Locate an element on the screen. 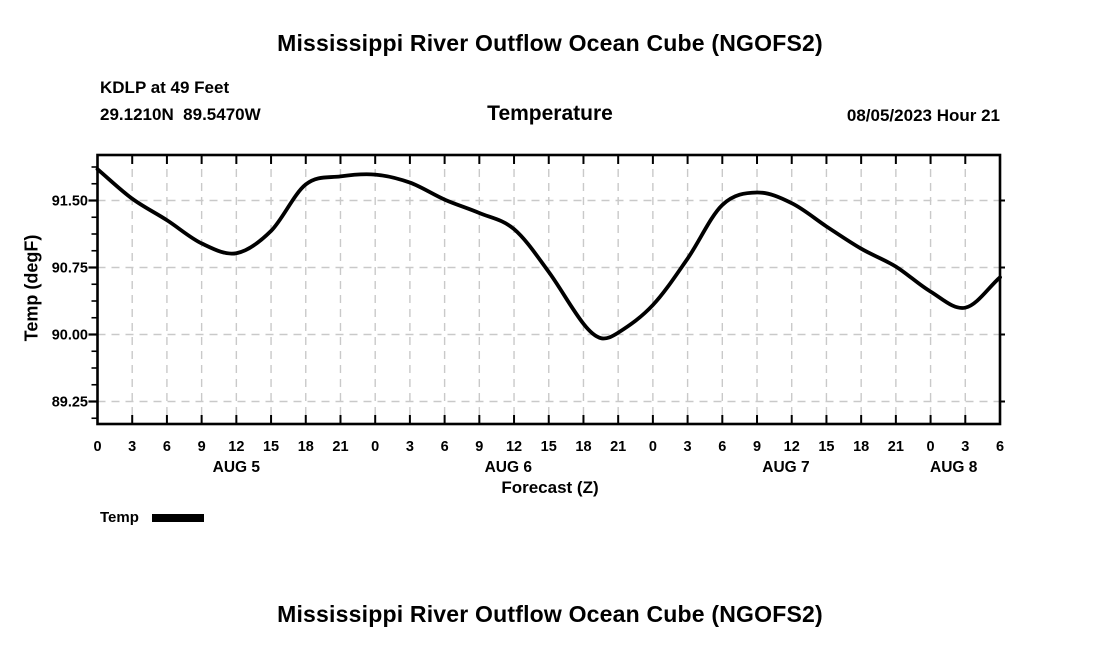 Image resolution: width=1100 pixels, height=650 pixels. x-axis-title: Forecast (Z) is located at coordinates (550, 487).